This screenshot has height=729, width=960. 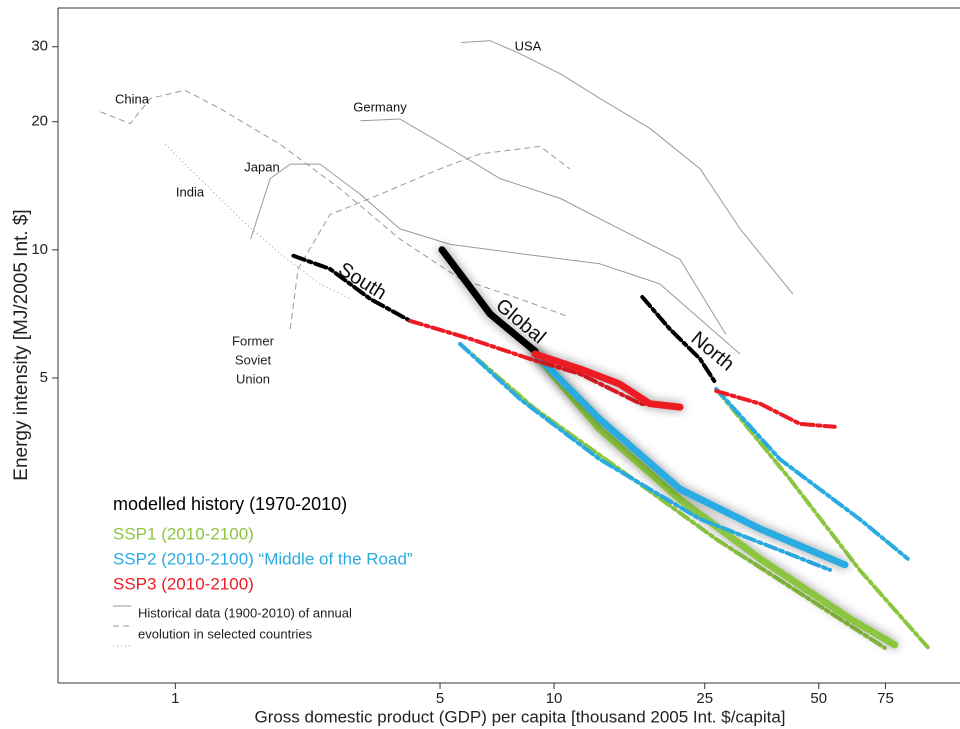 What do you see at coordinates (818, 698) in the screenshot?
I see `x-tick-label: 50` at bounding box center [818, 698].